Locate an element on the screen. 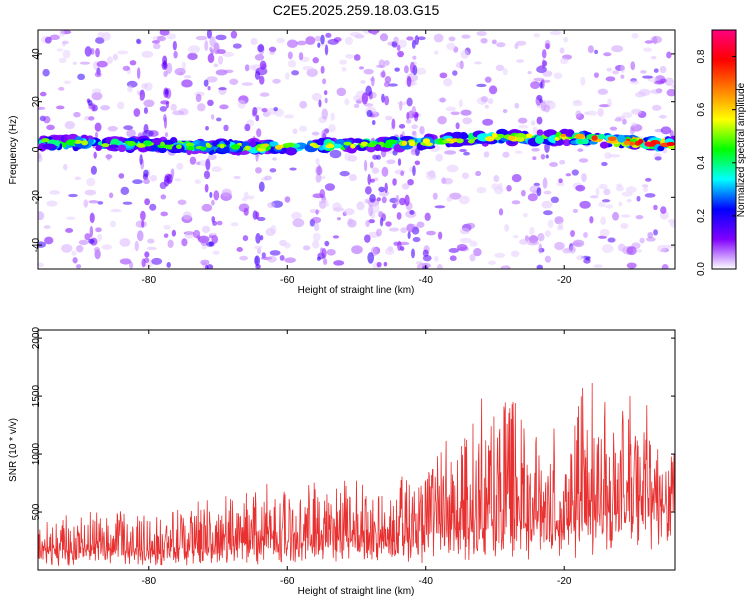  spectrogram-ytick-label: 40 is located at coordinates (36, 54).